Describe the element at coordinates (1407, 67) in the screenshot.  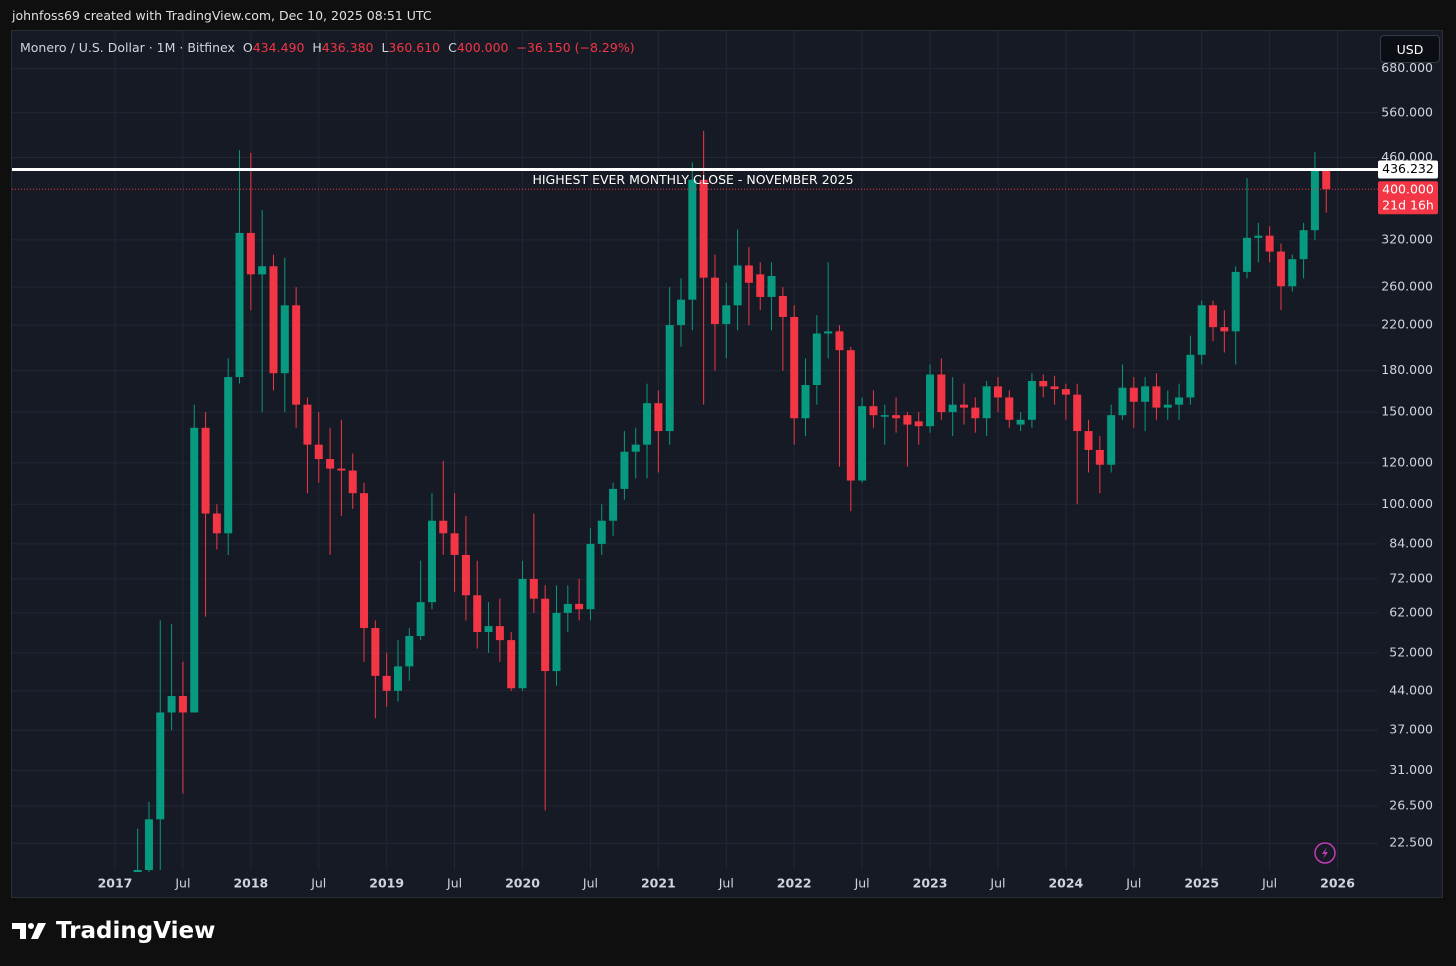
I see `y-tick-label: 680.000` at that location.